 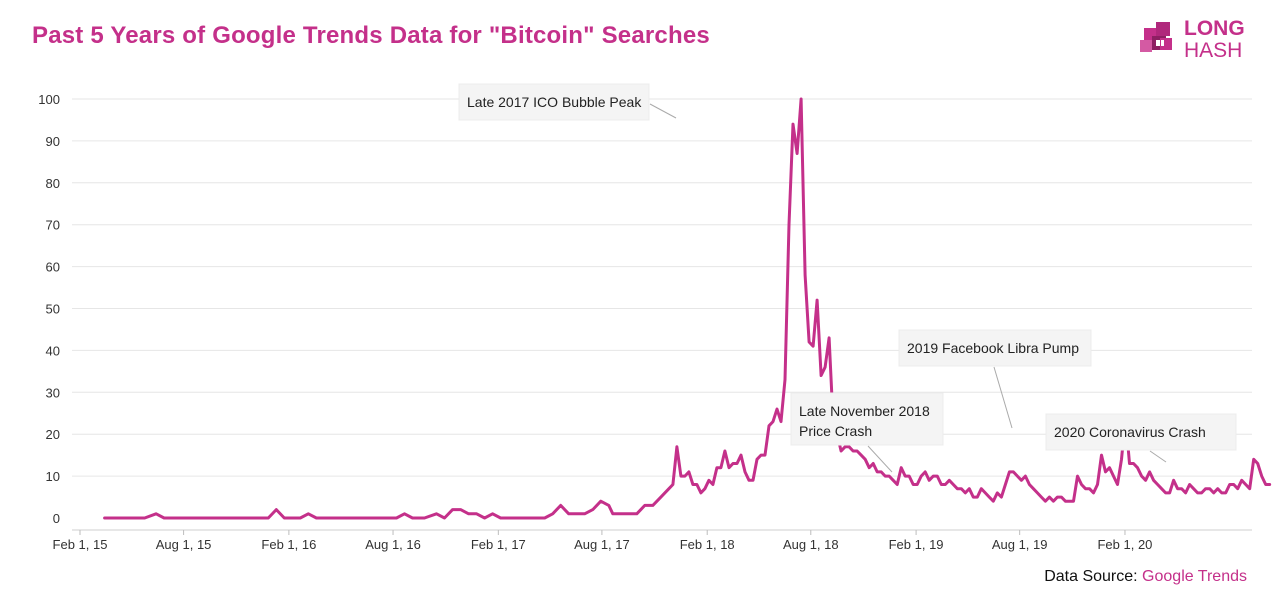 What do you see at coordinates (916, 544) in the screenshot?
I see `x-tick-label: Feb 1, 19` at bounding box center [916, 544].